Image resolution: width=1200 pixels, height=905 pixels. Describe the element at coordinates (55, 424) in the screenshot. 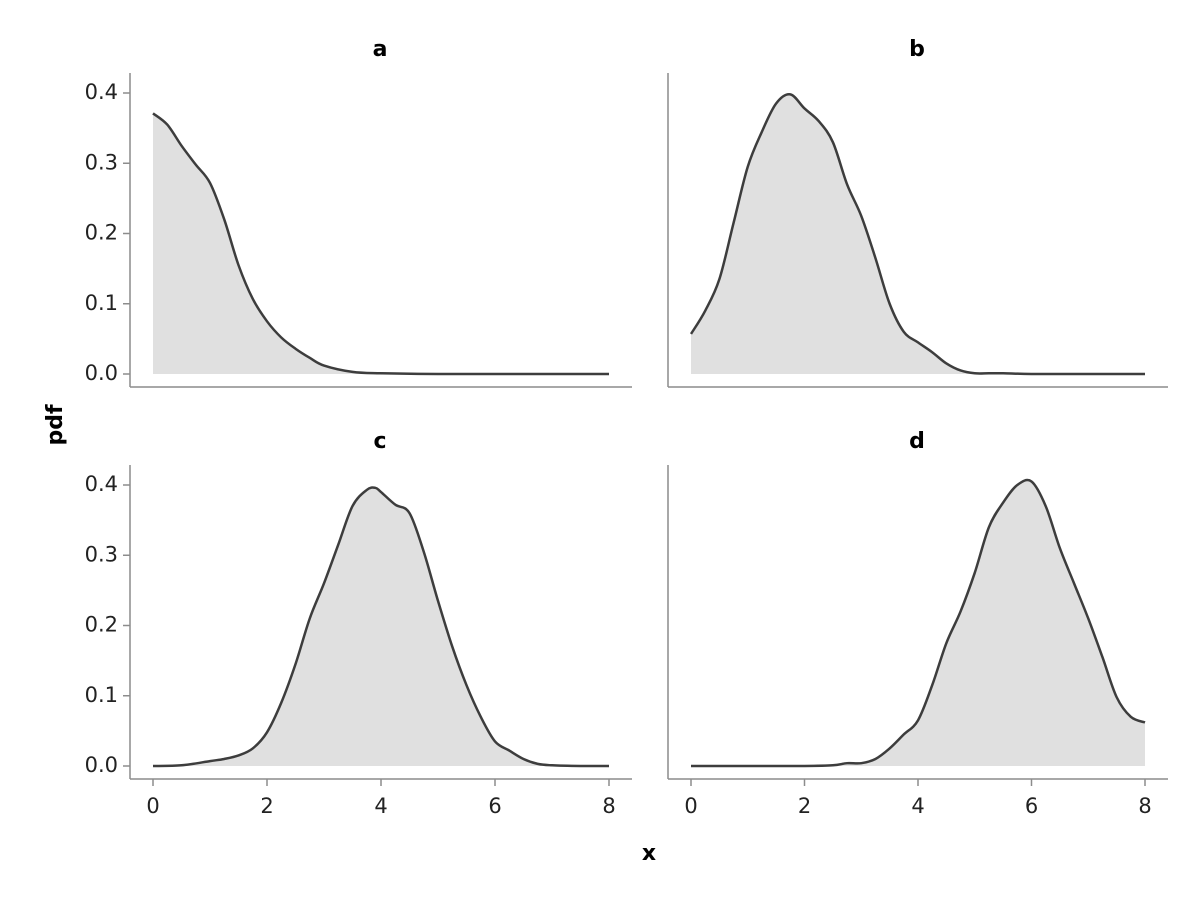

I see `y-axis-title: pdf` at that location.